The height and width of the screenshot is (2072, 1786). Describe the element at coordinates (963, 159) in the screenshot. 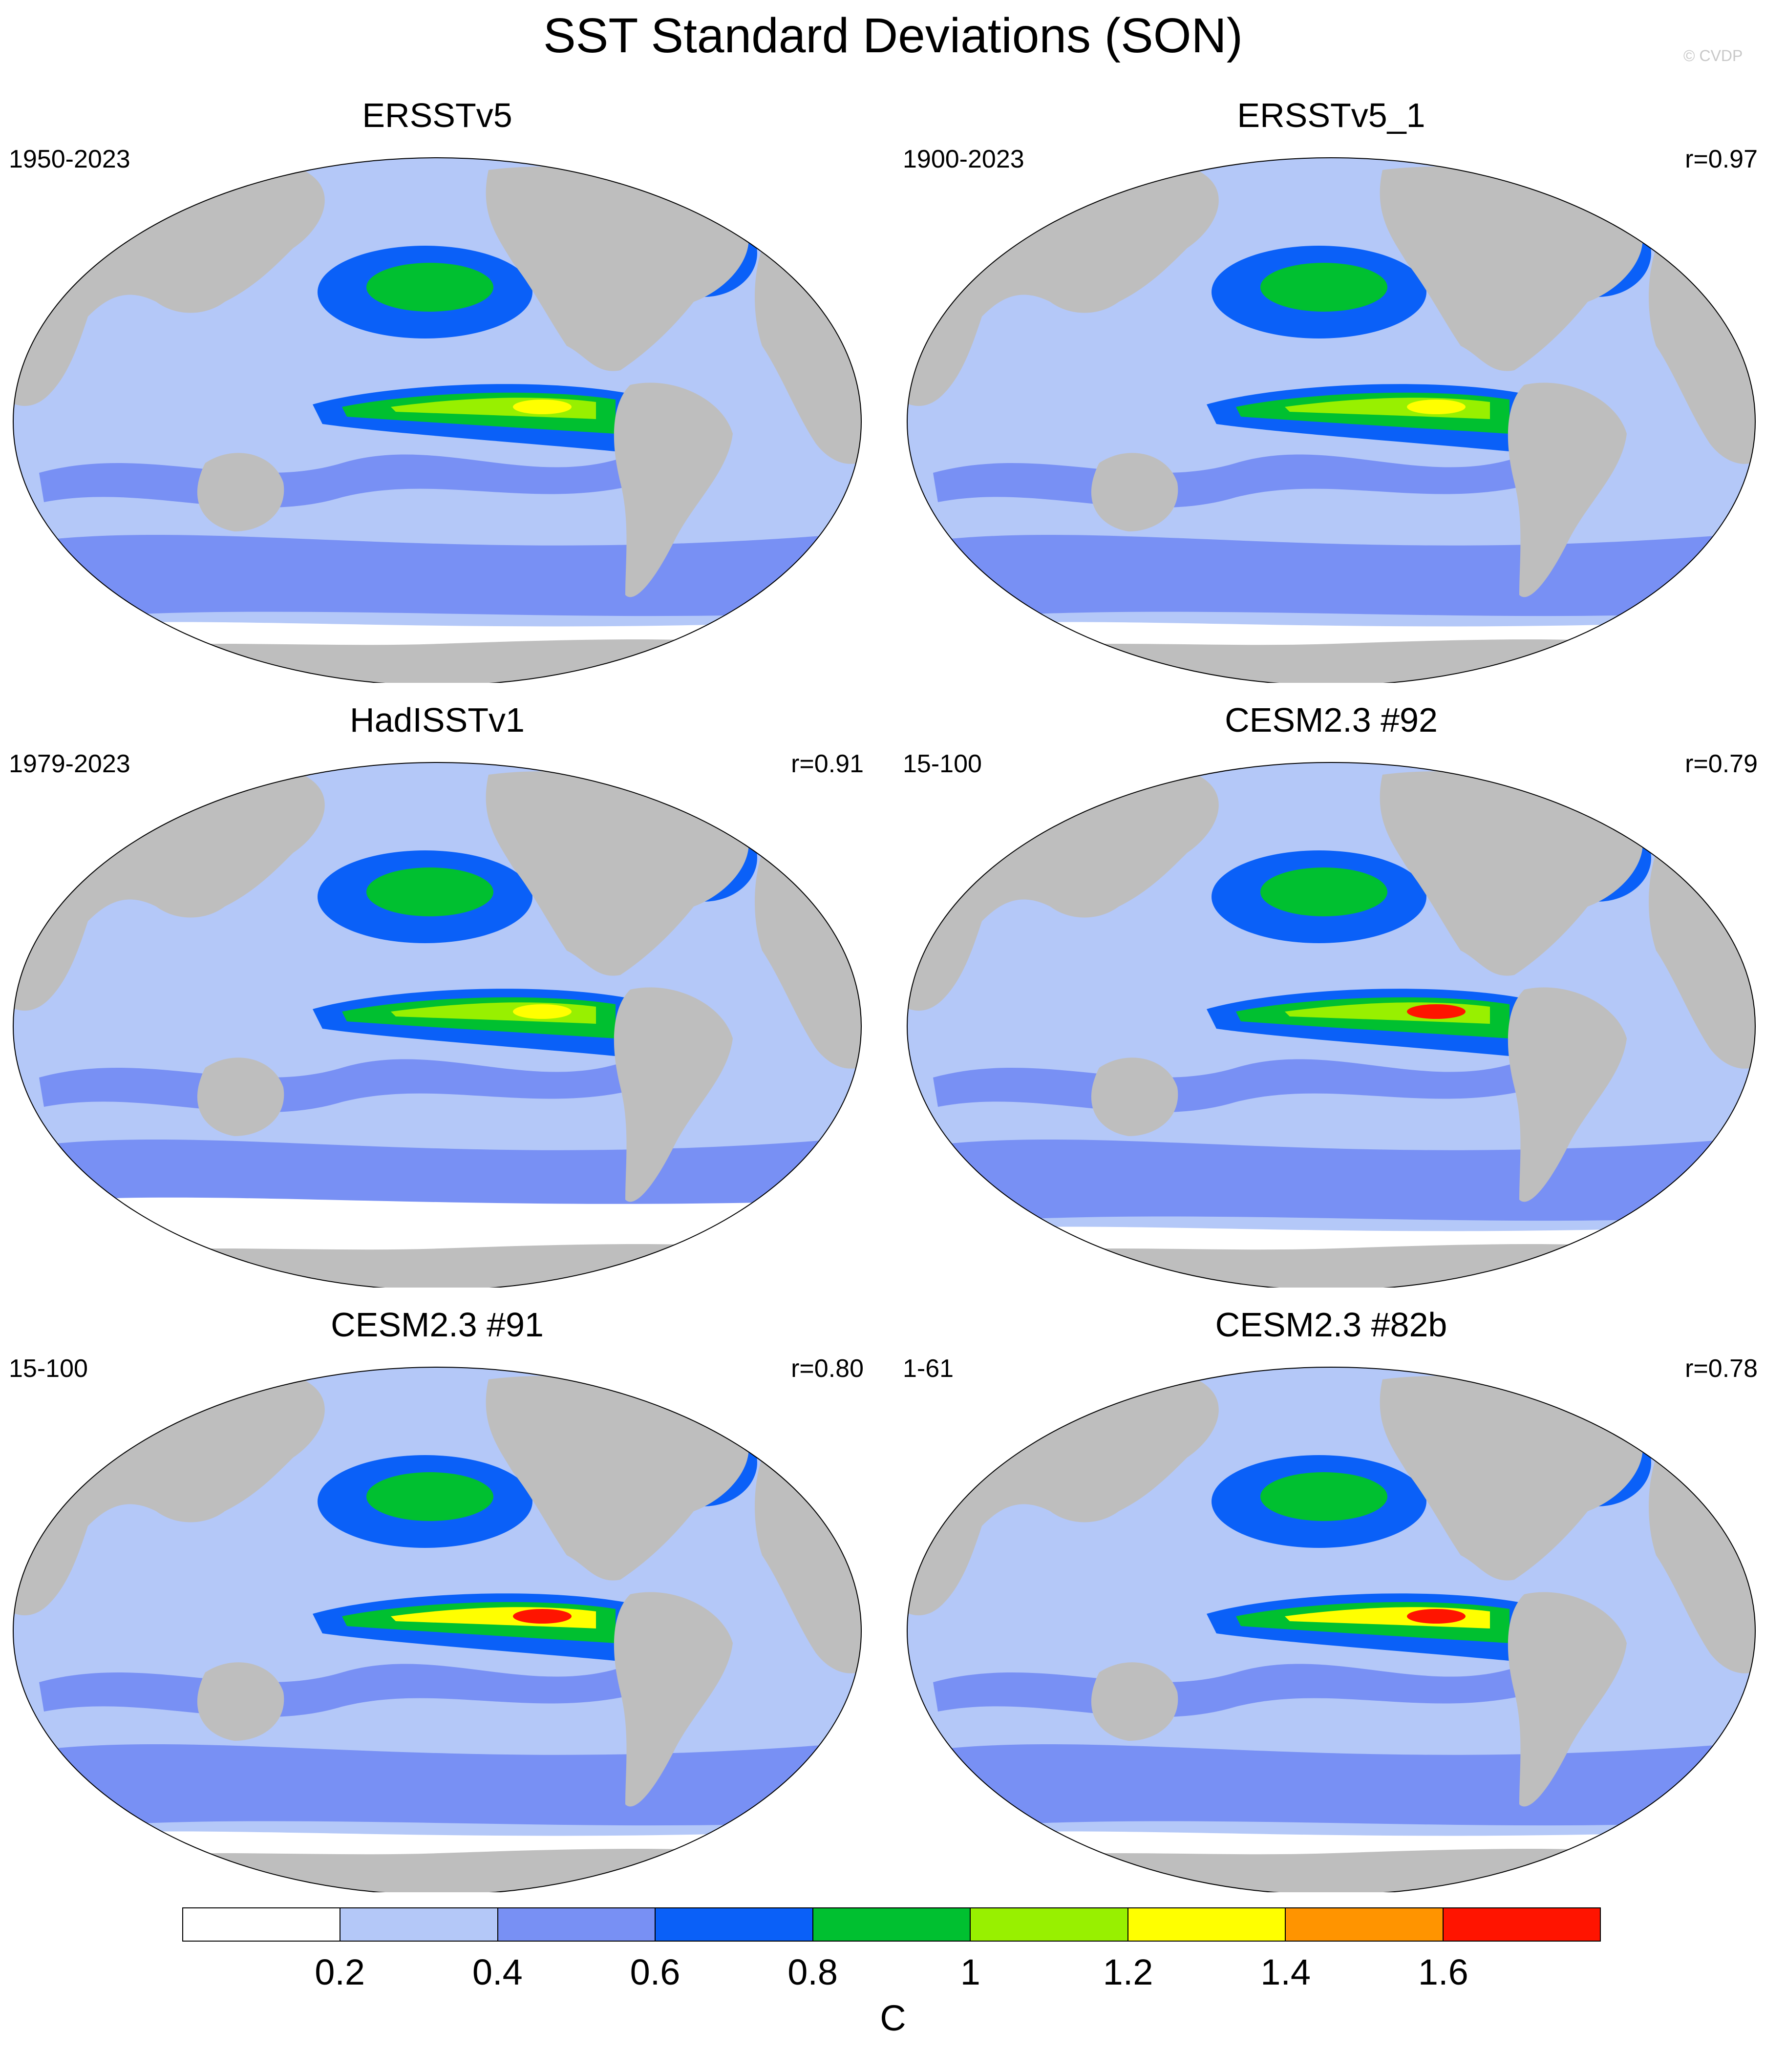

I see `panel-period: 1900-2023` at that location.